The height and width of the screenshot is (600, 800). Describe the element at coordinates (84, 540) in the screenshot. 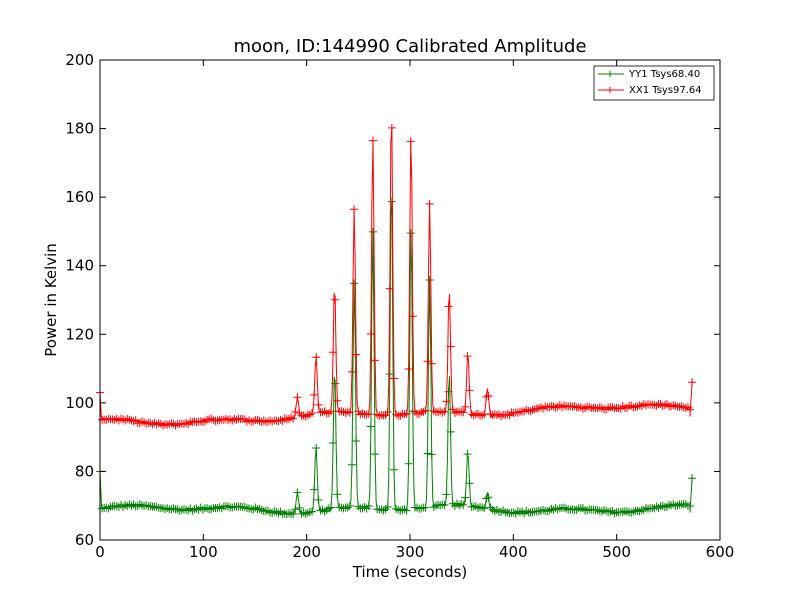

I see `y-tick-label: 60` at that location.